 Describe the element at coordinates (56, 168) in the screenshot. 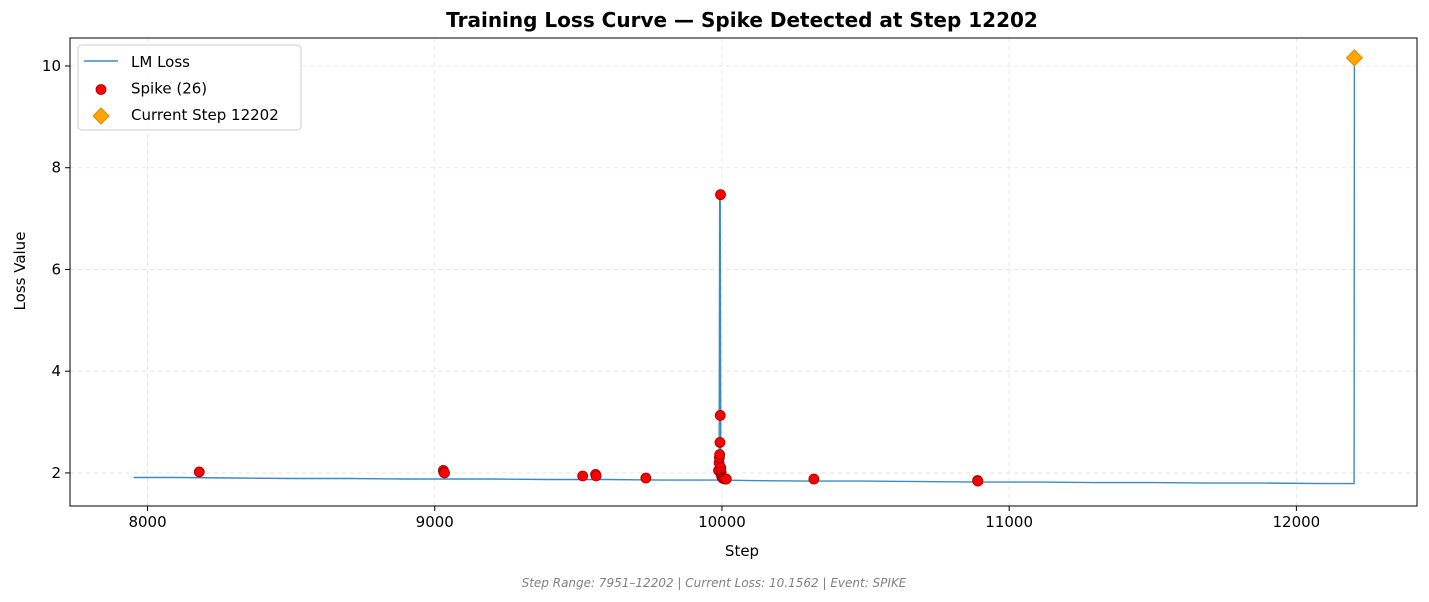

I see `y-tick-label: 8` at that location.